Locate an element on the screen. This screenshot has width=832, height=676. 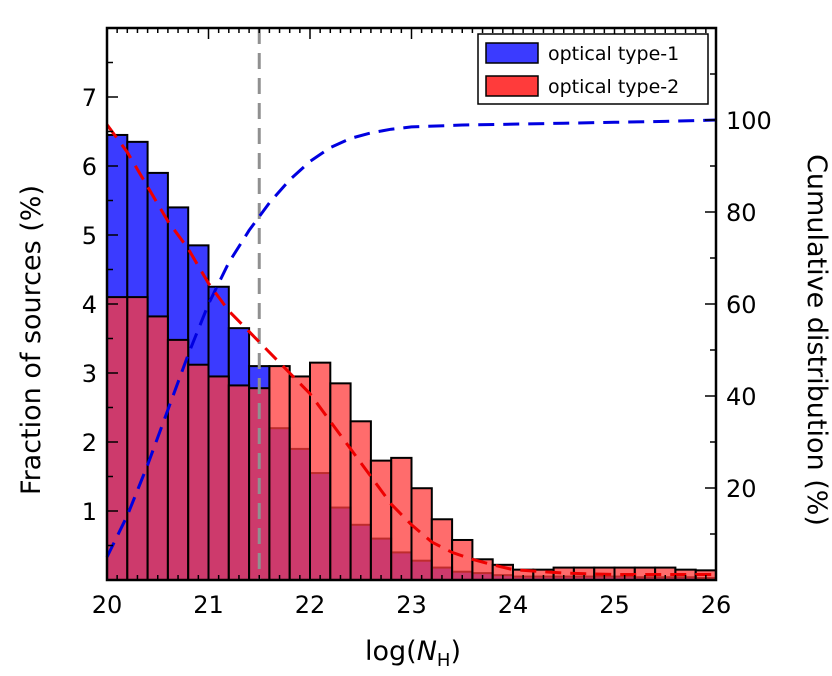
x-axis-label: log(NH) is located at coordinates (413, 653).